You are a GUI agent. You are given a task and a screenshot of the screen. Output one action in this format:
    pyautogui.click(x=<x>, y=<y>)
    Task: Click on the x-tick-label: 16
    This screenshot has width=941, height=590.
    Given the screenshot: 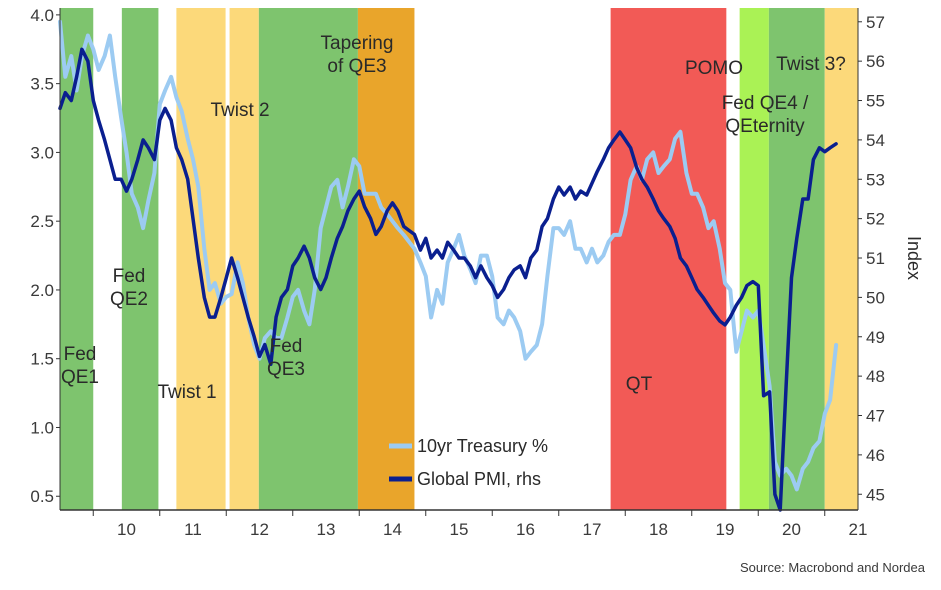 What is the action you would take?
    pyautogui.click(x=525, y=529)
    